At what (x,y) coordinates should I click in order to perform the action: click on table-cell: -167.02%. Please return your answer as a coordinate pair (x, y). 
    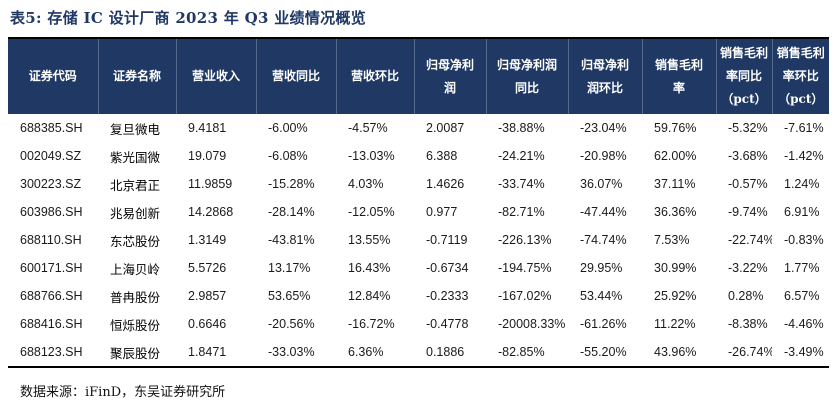
    Looking at the image, I should click on (525, 296).